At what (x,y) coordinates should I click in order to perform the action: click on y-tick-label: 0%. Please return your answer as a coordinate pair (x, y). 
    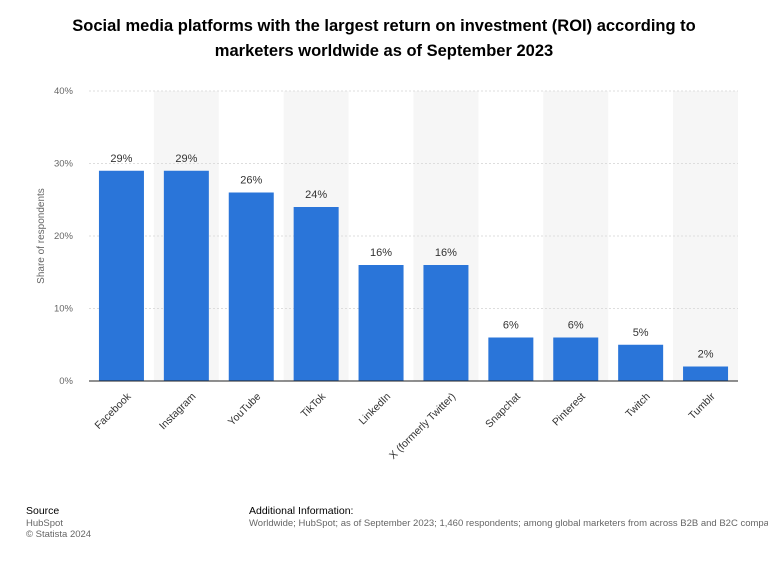
    Looking at the image, I should click on (66, 381).